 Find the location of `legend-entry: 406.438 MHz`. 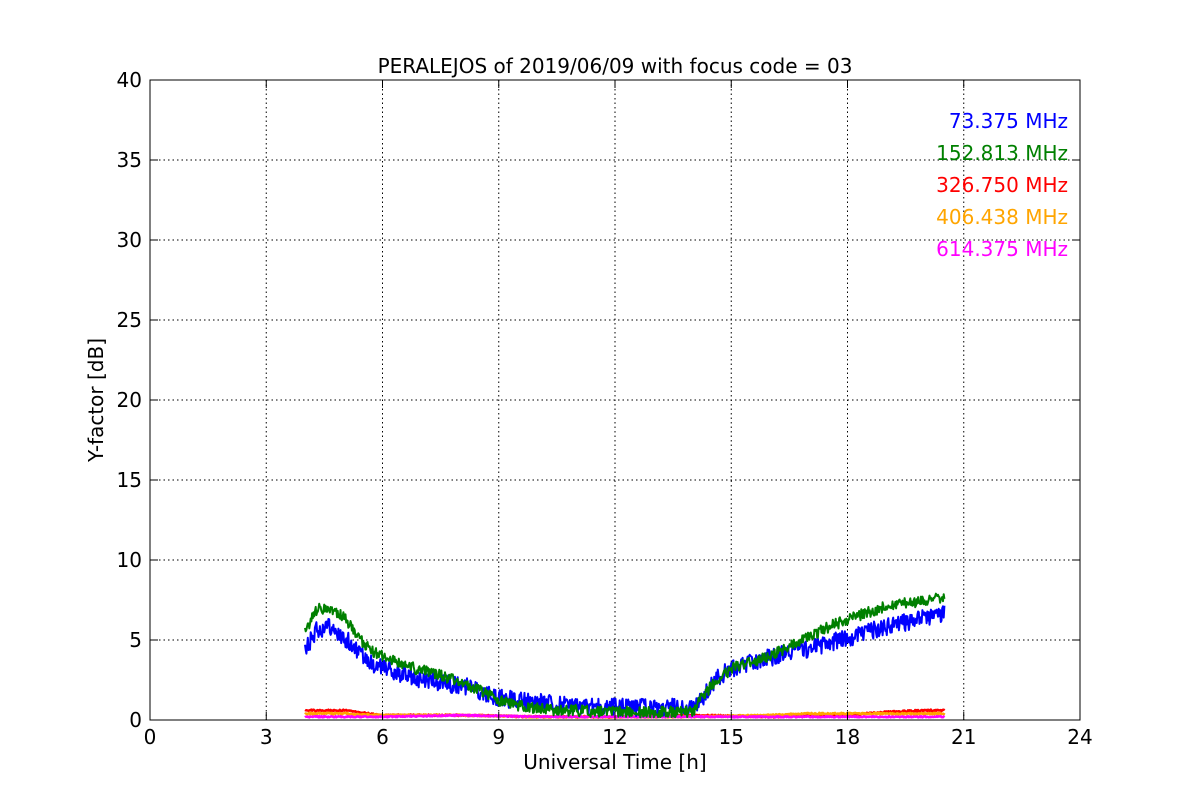

legend-entry: 406.438 MHz is located at coordinates (1002, 217).